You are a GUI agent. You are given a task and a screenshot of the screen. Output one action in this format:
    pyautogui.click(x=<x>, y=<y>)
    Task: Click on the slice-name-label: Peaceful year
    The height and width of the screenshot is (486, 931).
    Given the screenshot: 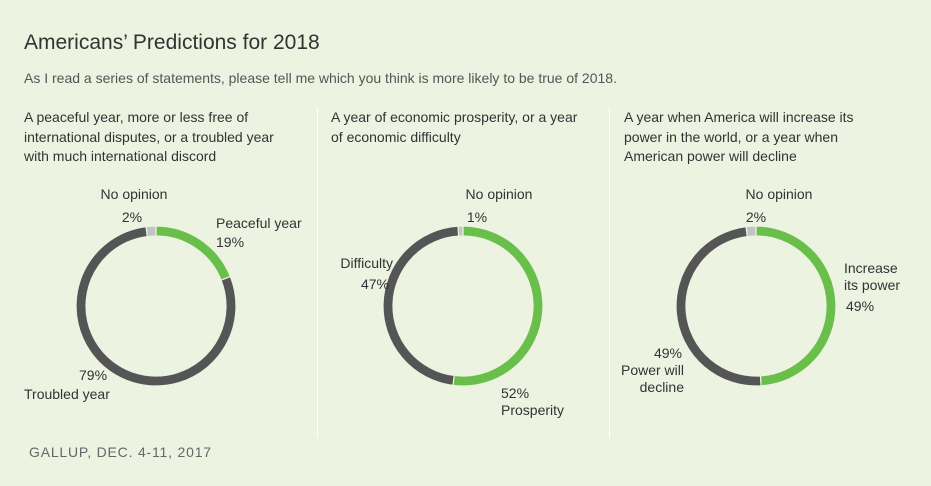 What is the action you would take?
    pyautogui.click(x=259, y=223)
    